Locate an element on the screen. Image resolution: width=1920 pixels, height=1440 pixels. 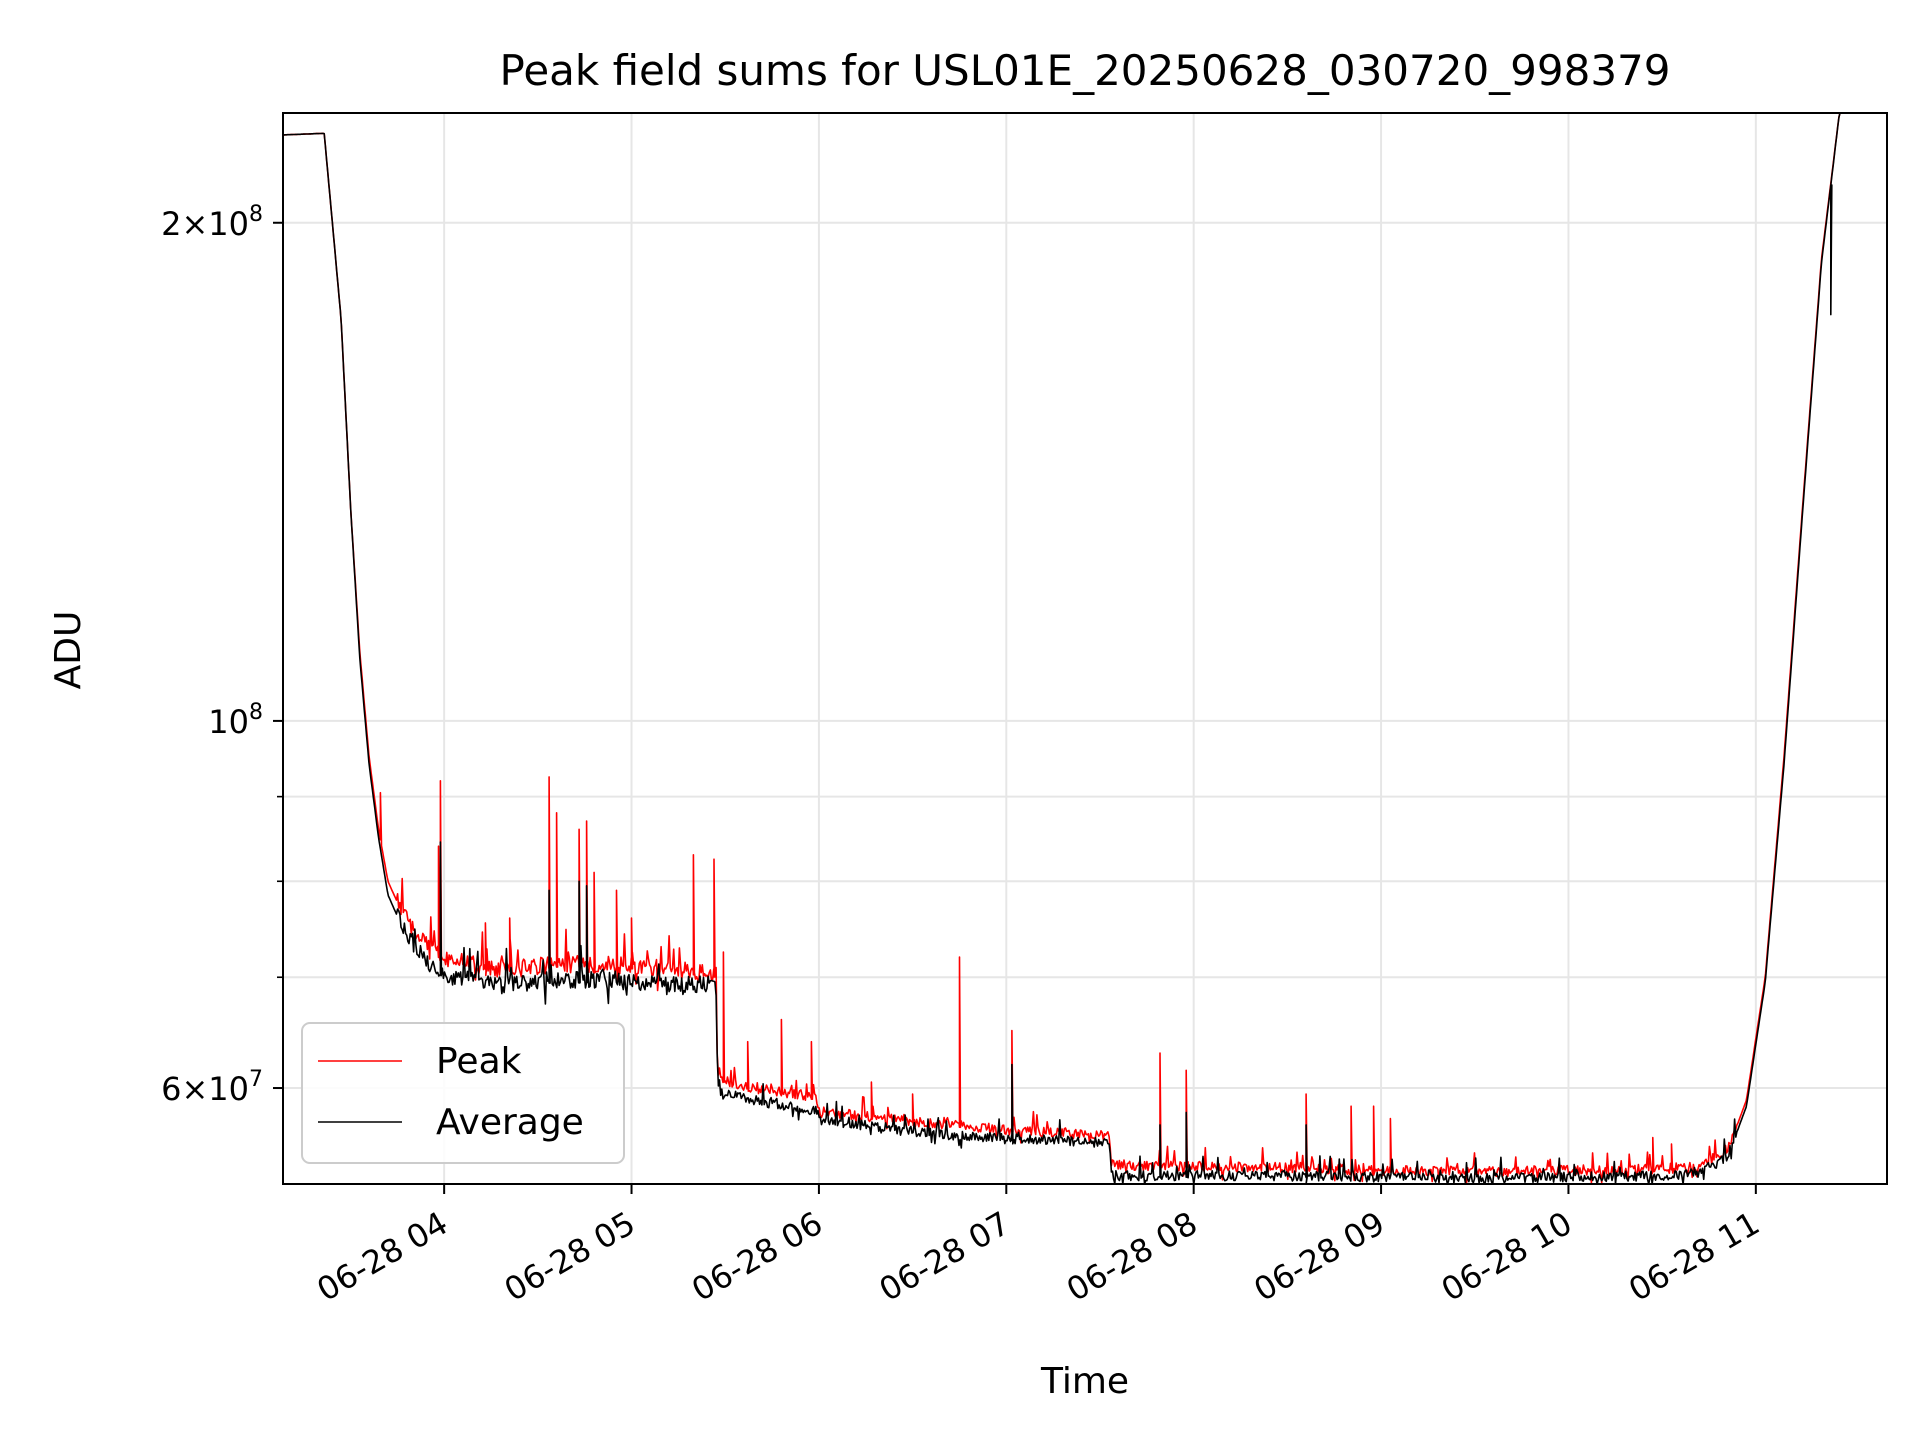
x-axis-label: Time is located at coordinates (1084, 1381).